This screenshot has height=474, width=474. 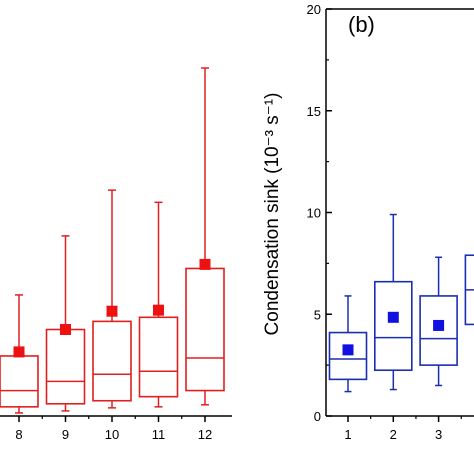 What do you see at coordinates (438, 434) in the screenshot?
I see `x-tick-label: 3` at bounding box center [438, 434].